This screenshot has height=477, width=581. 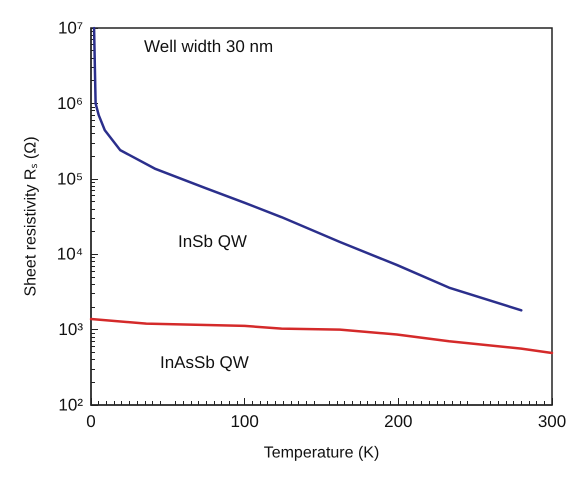 I want to click on y-tick-label: 10⁷, so click(x=70, y=28).